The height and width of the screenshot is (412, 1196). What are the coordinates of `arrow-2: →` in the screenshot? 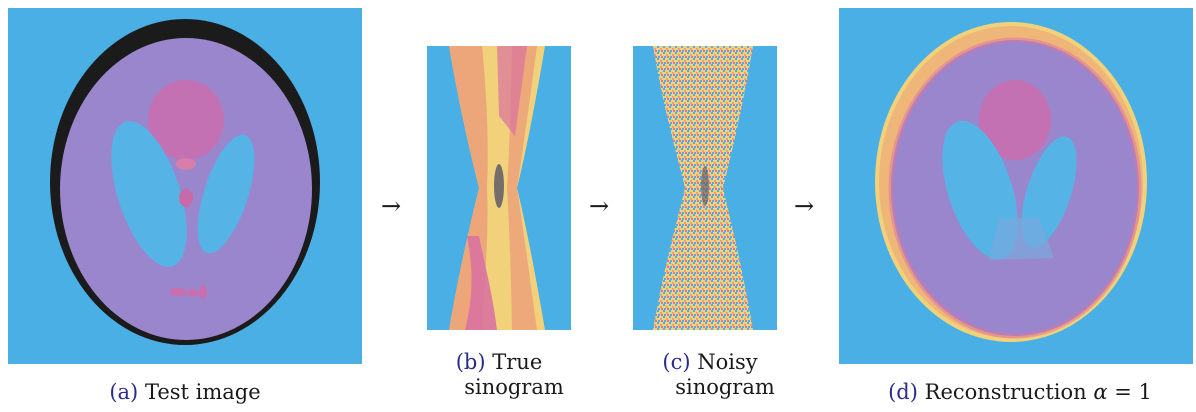 It's located at (599, 206).